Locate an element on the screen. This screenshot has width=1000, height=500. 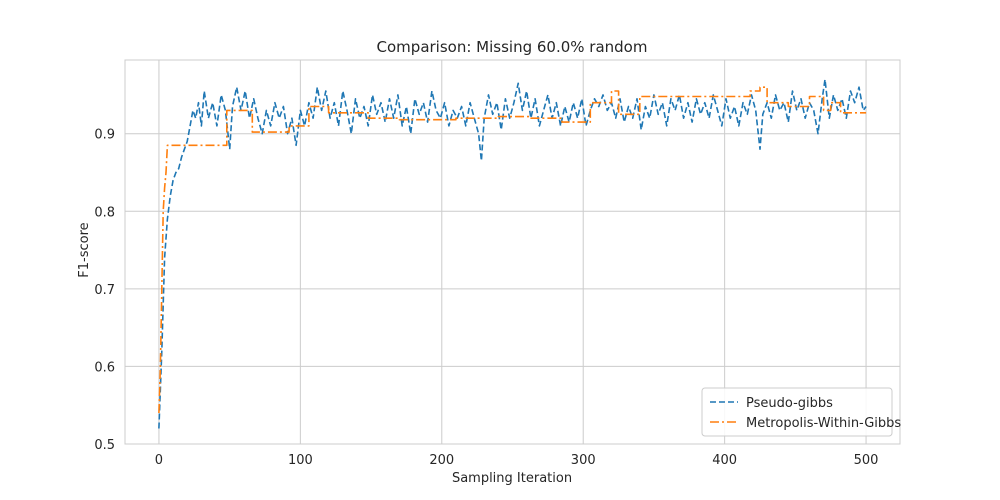
y-tick-label: 0.6 is located at coordinates (104, 367).